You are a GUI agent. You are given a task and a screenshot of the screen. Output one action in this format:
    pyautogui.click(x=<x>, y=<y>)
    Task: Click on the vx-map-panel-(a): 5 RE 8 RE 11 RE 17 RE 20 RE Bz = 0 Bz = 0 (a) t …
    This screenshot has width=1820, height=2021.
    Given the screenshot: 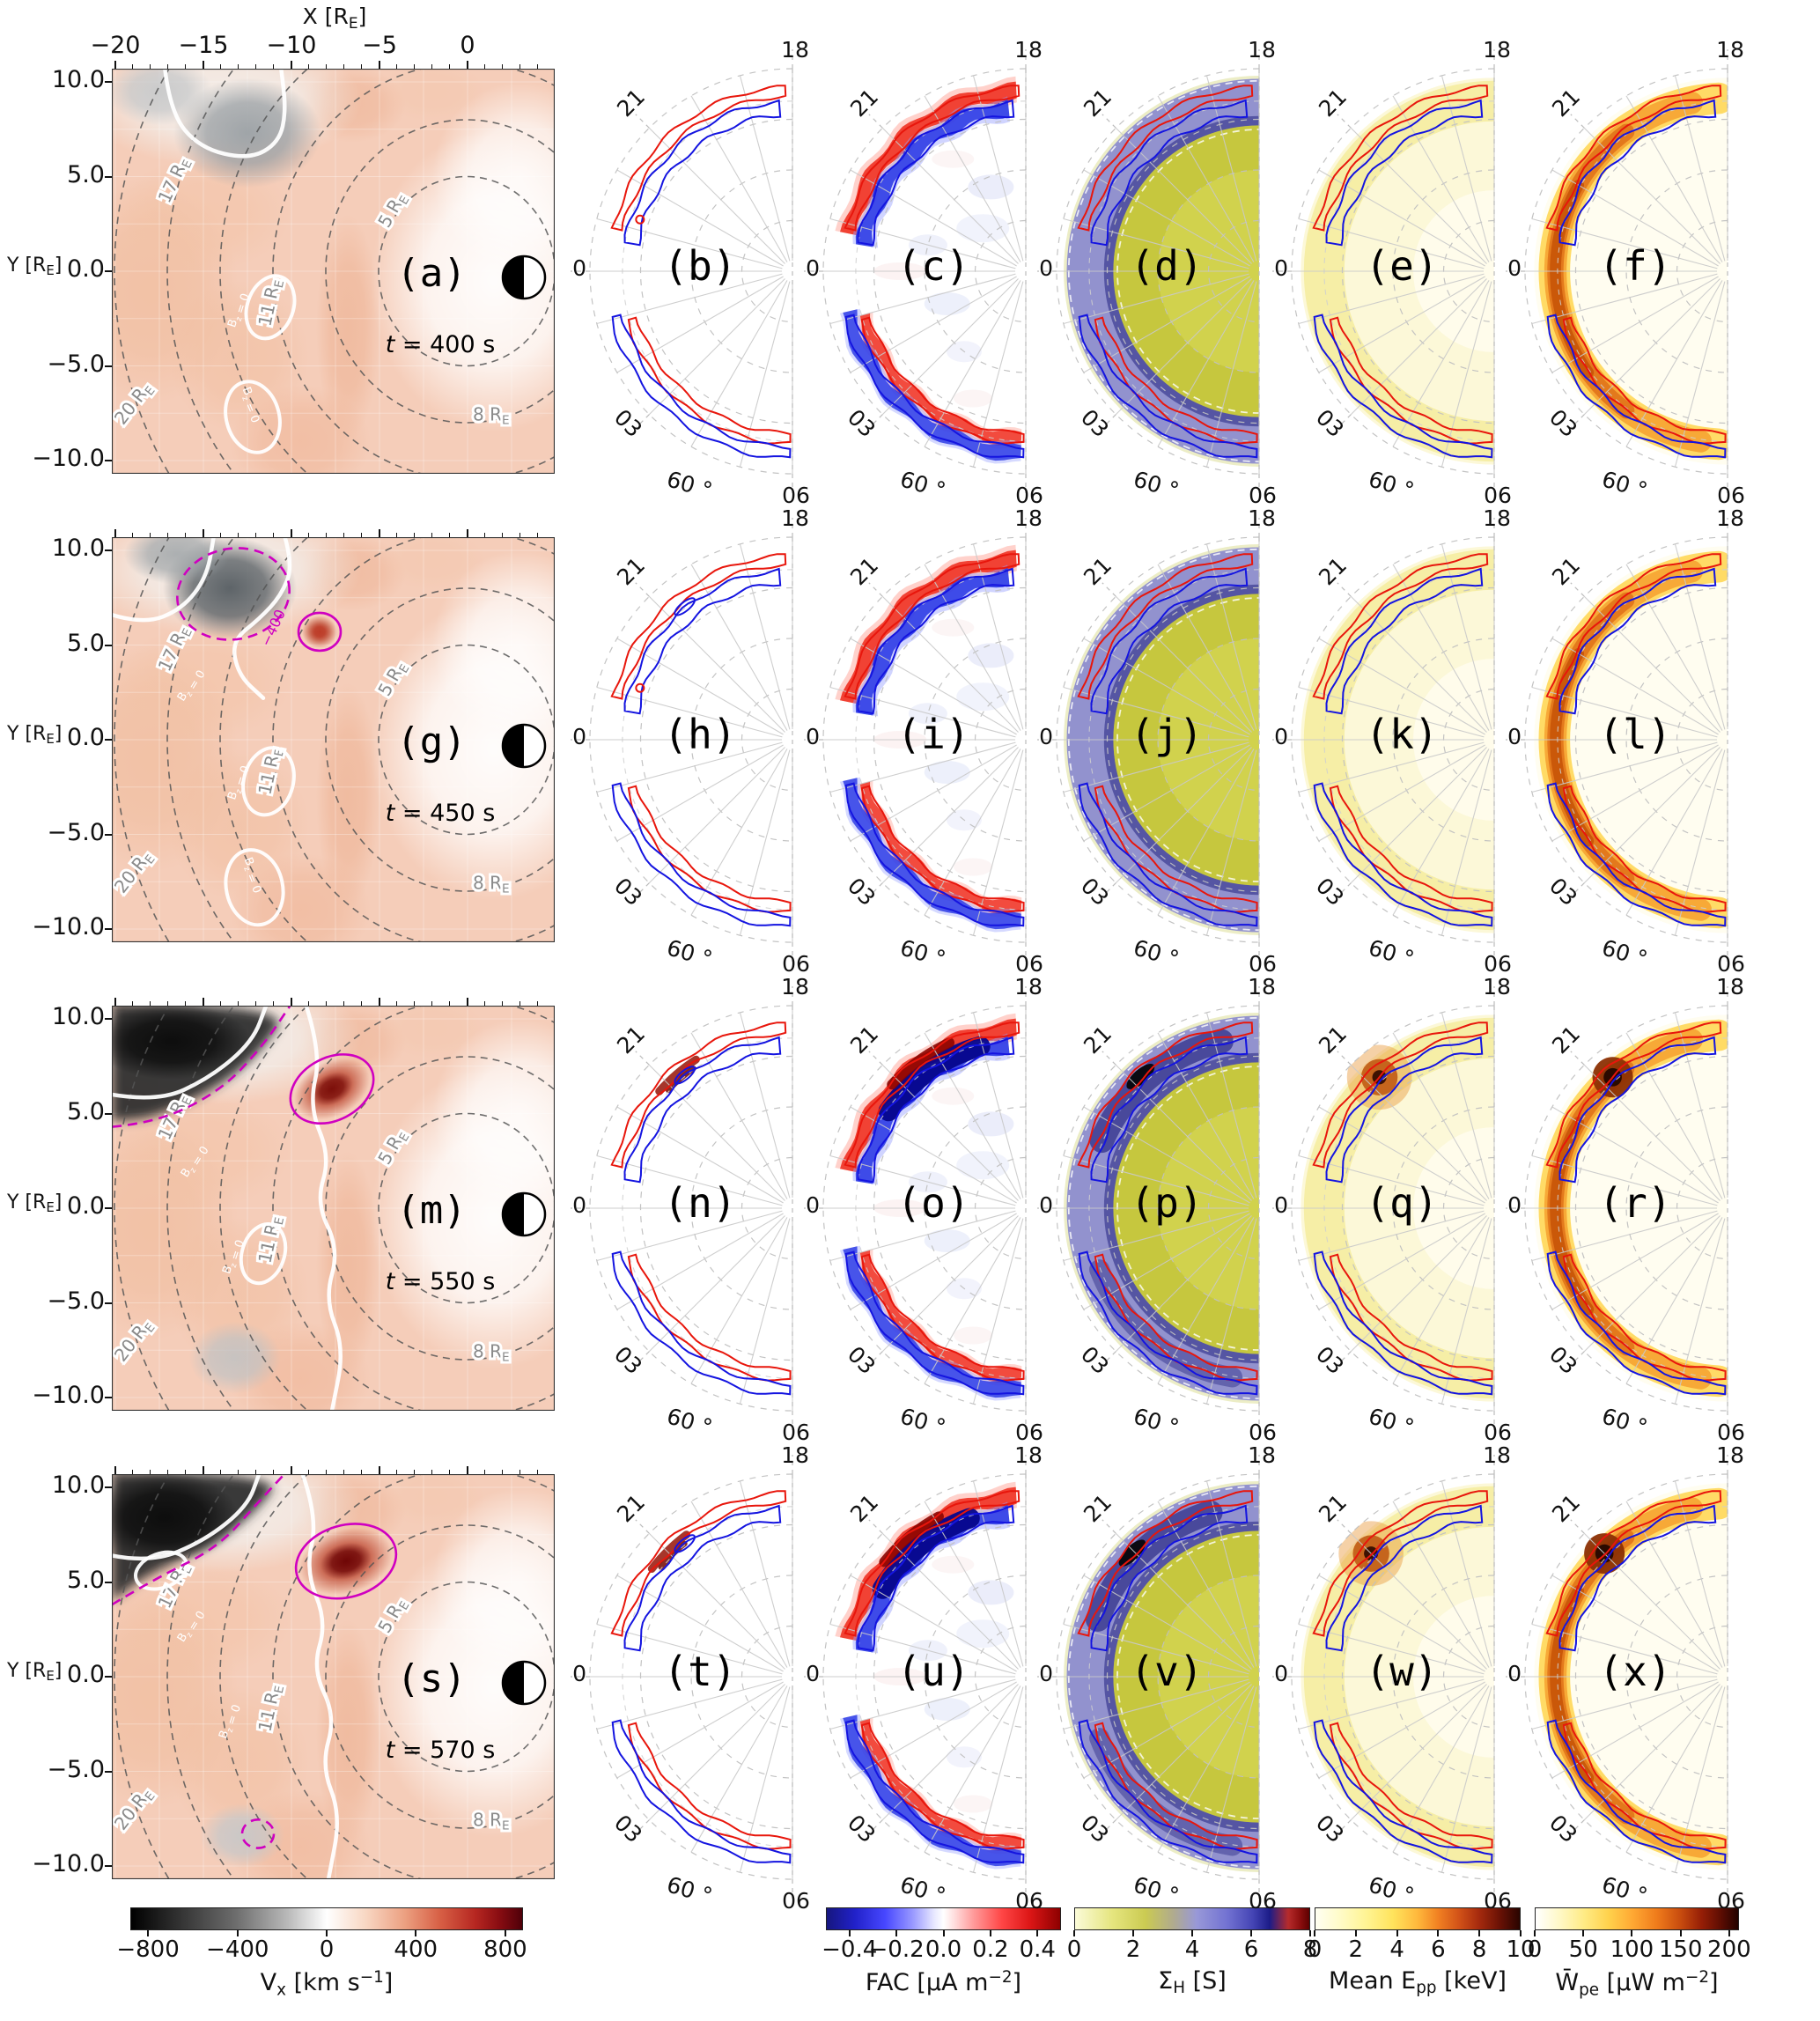 What is the action you would take?
    pyautogui.click(x=333, y=271)
    